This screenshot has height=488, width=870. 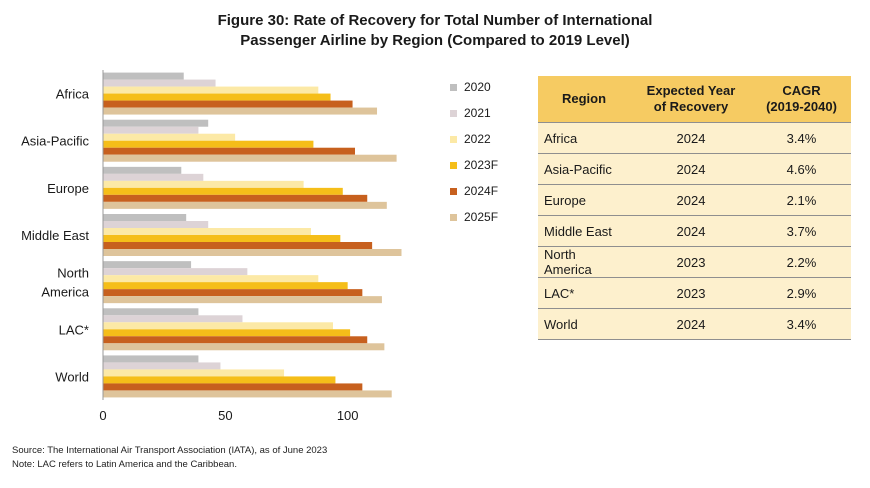 I want to click on cell-region: North America, so click(x=584, y=262).